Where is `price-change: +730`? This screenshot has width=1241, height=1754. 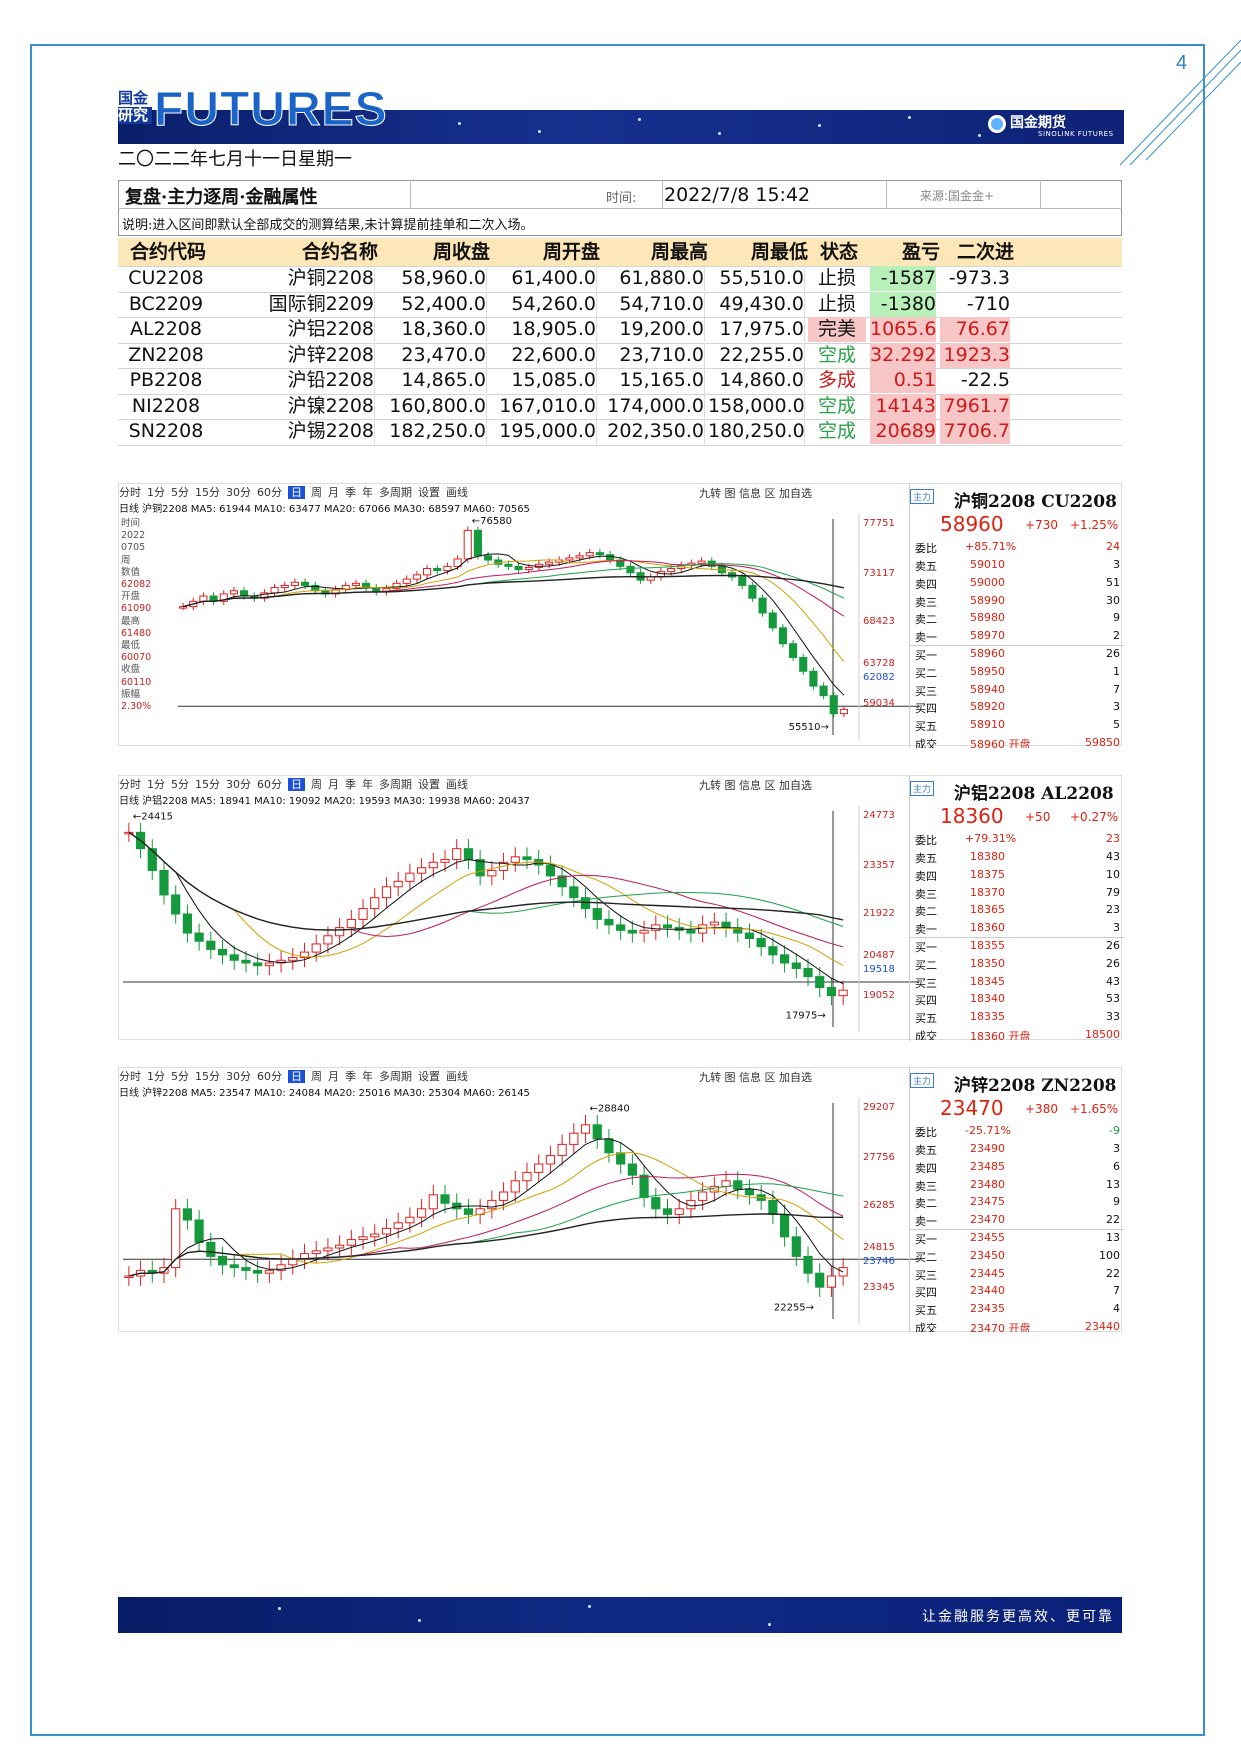 price-change: +730 is located at coordinates (1041, 525).